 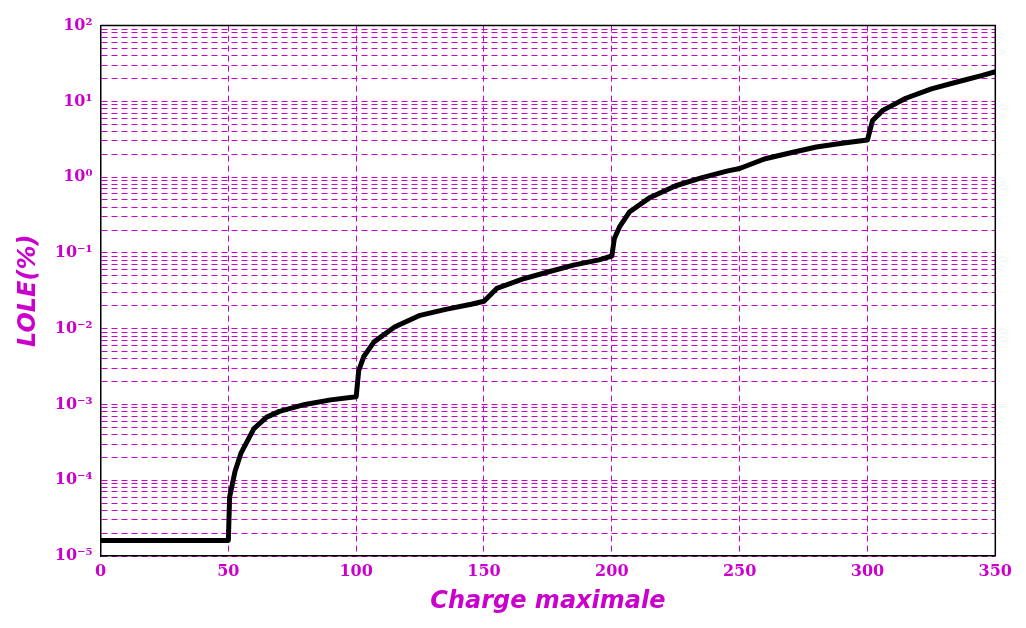 I want to click on x-tick-label: 200, so click(x=612, y=570).